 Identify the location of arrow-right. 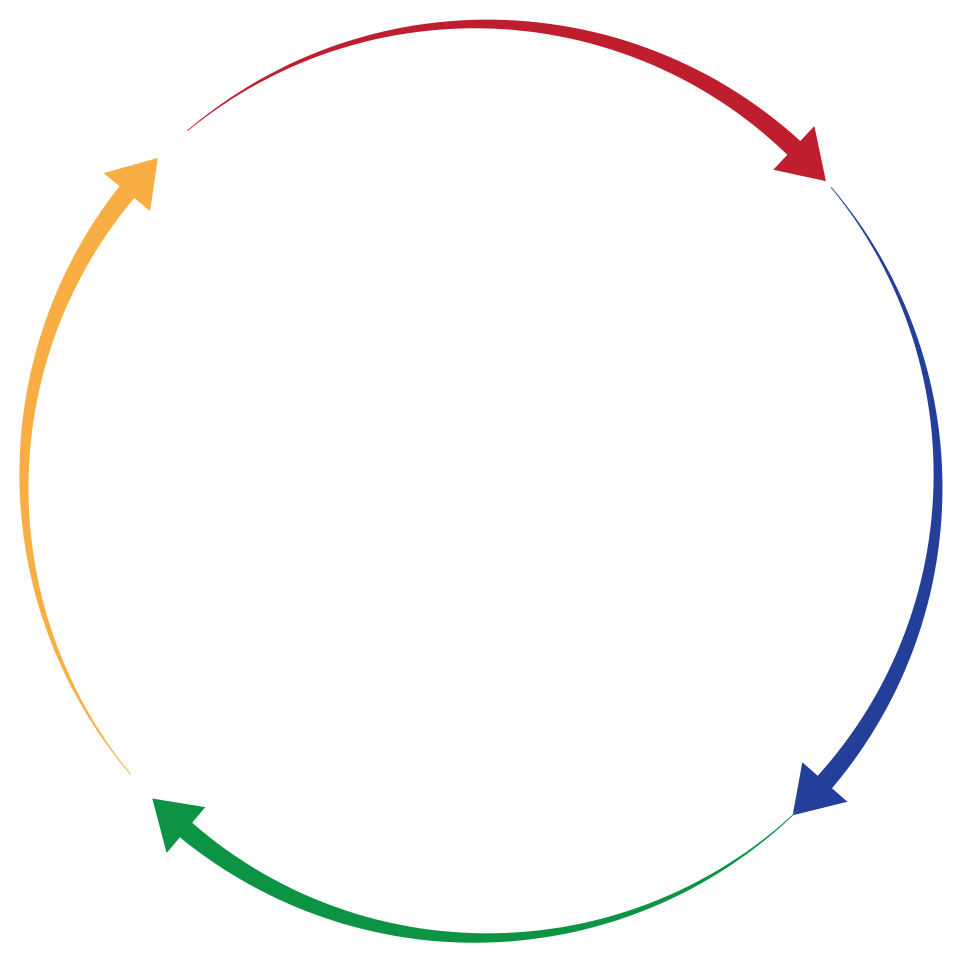
(867, 501).